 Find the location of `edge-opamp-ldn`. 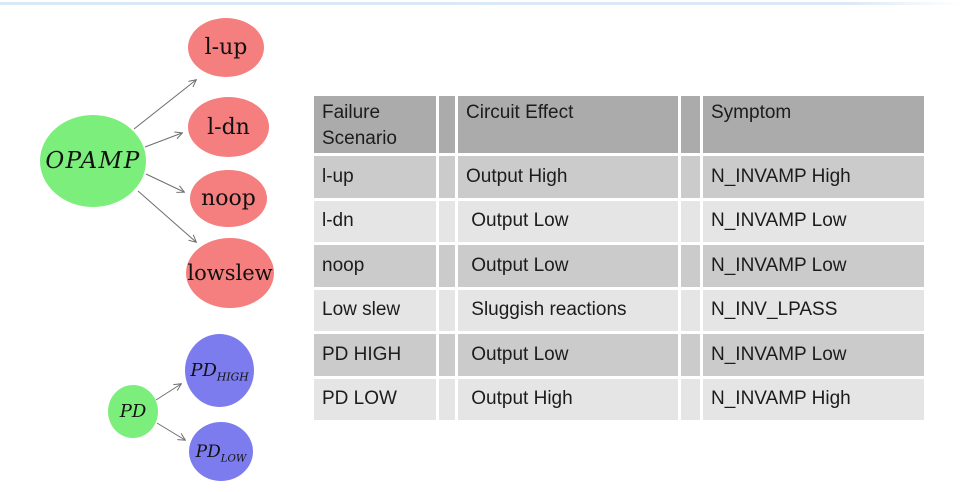

edge-opamp-ldn is located at coordinates (163, 140).